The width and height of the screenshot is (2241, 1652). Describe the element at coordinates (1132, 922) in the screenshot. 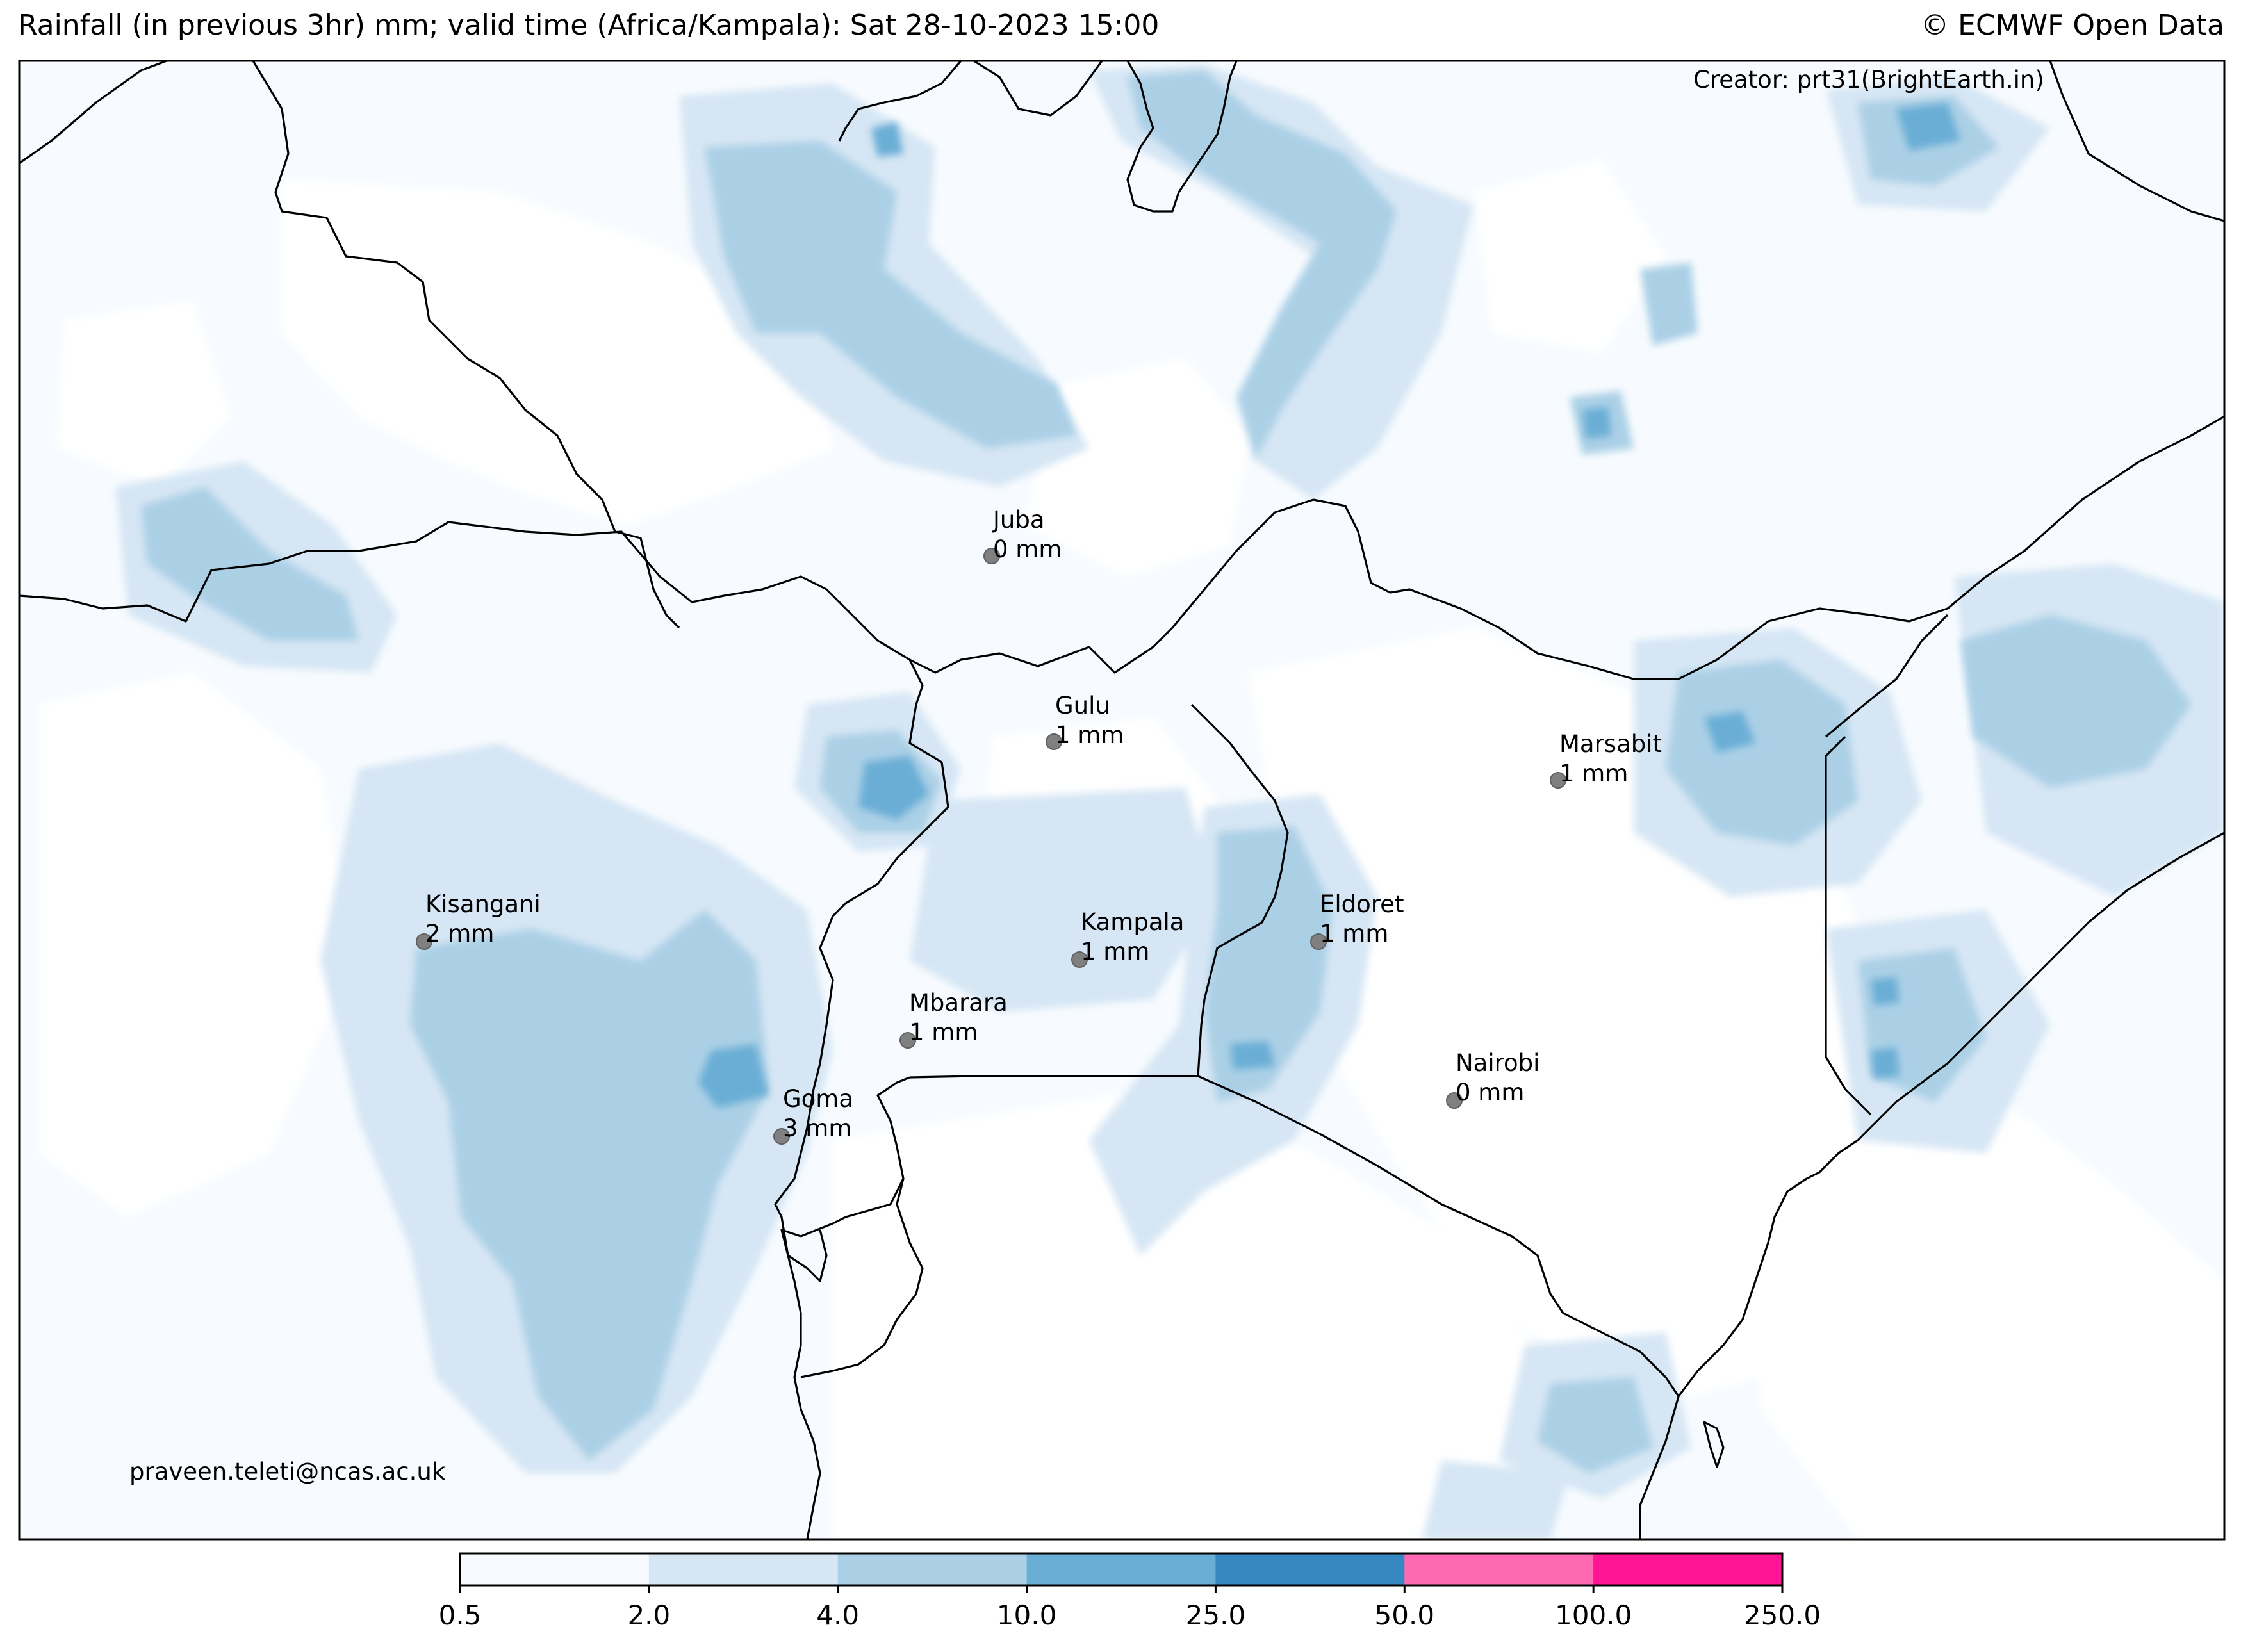

I see `city-name-kampala: Kampala` at that location.